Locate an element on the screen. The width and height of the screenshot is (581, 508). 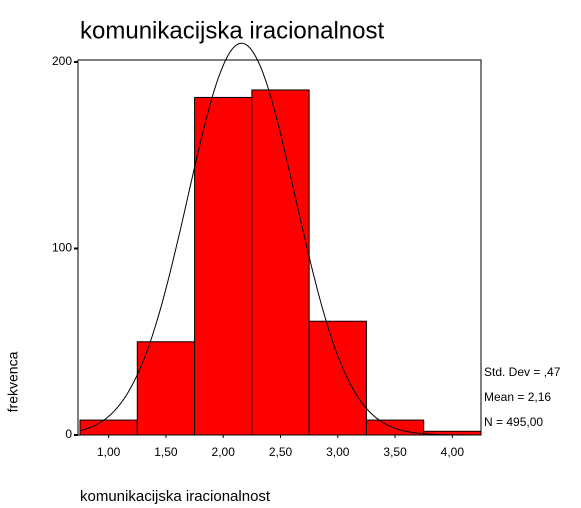
chart-title: komunikacijska iracionalnost is located at coordinates (232, 30).